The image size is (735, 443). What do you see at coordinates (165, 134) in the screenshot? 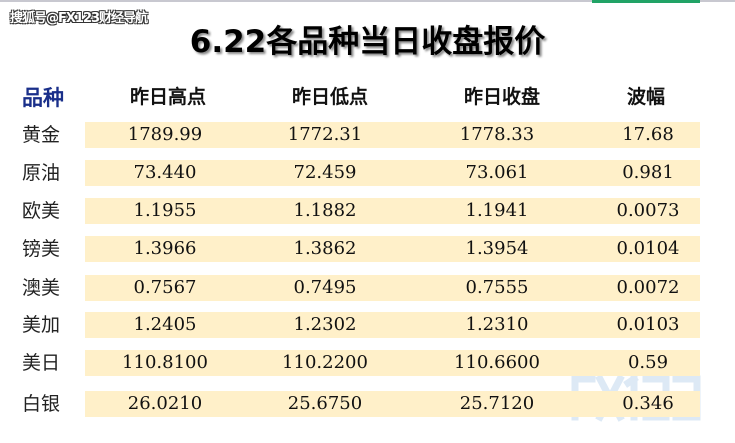
I see `cell-high: 1789.99` at bounding box center [165, 134].